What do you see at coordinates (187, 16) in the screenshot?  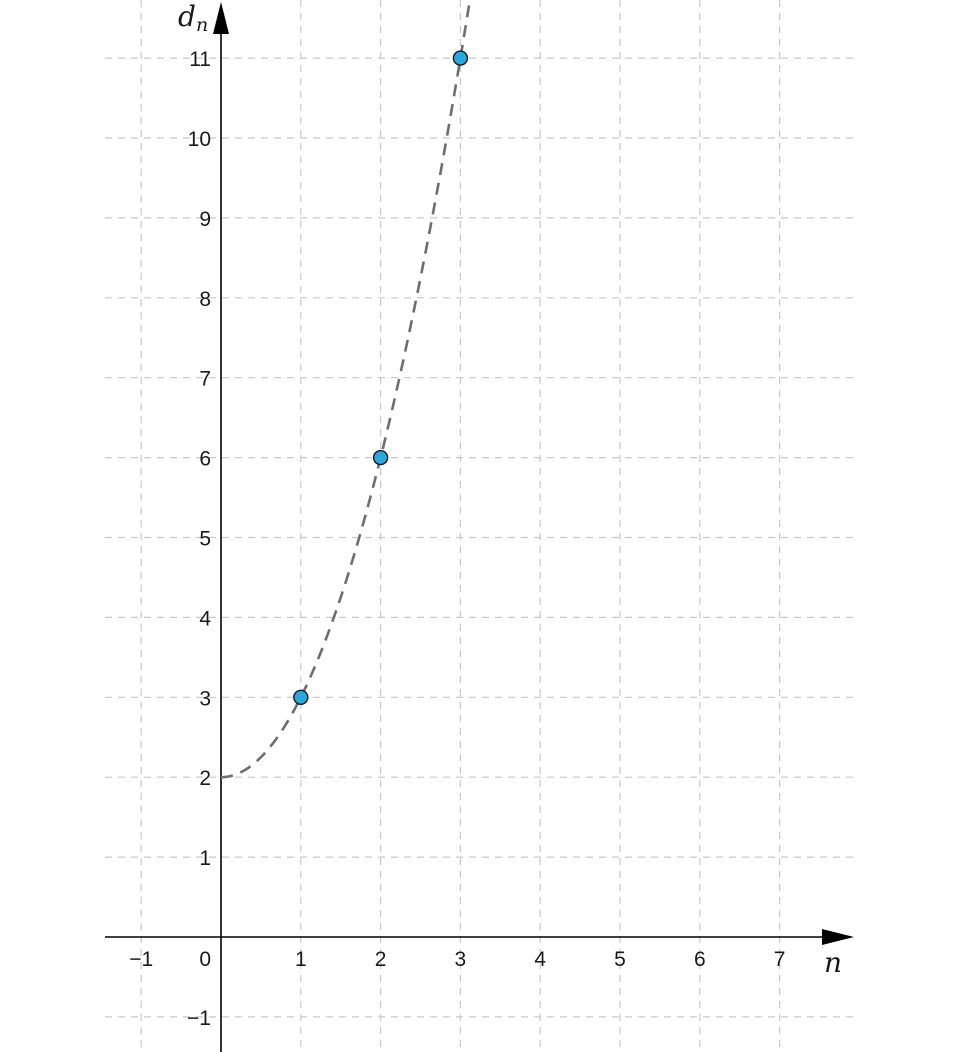 I see `y-axis-label-base: d` at bounding box center [187, 16].